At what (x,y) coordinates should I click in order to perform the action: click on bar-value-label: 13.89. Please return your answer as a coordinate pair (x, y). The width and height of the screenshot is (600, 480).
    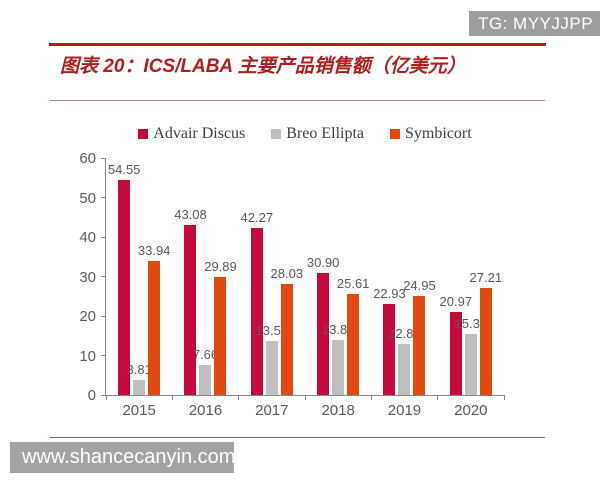
    Looking at the image, I should click on (338, 330).